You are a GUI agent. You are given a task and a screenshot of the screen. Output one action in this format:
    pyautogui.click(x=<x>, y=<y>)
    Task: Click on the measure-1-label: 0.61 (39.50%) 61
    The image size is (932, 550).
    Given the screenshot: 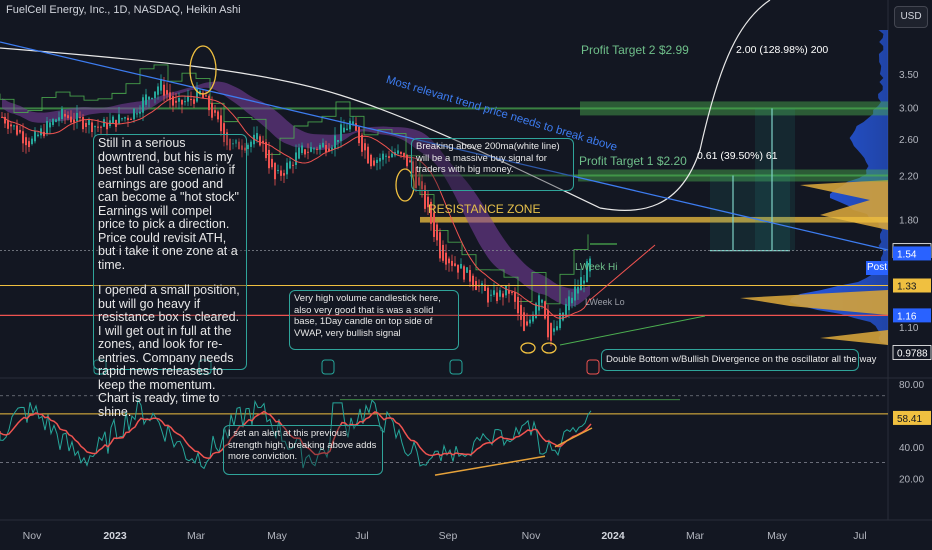 What is the action you would take?
    pyautogui.click(x=737, y=156)
    